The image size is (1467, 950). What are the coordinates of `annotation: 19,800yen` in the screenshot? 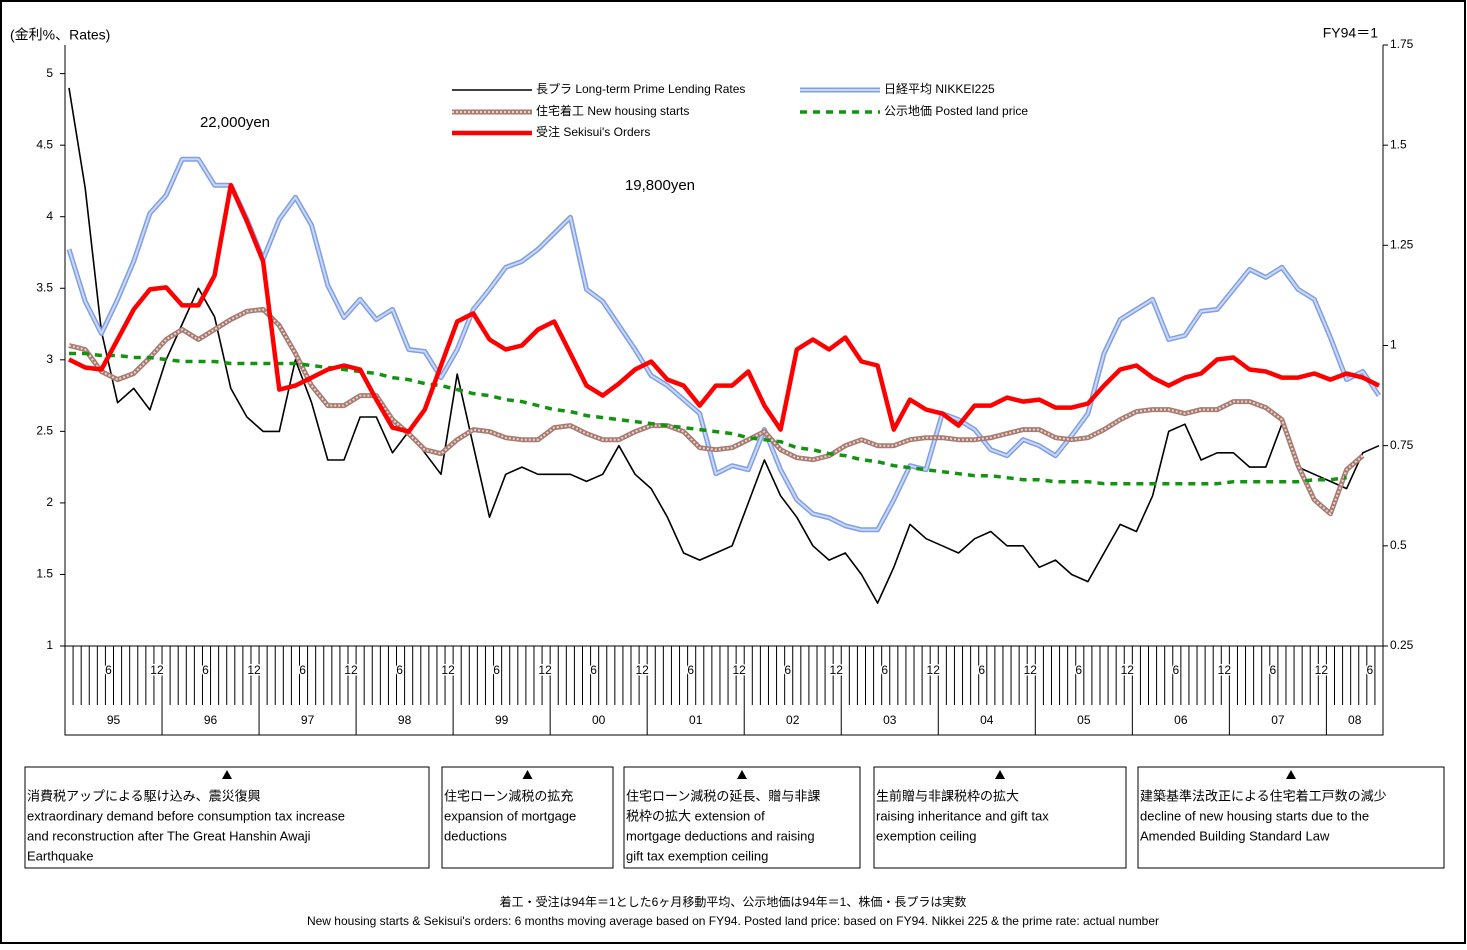 It's located at (660, 185).